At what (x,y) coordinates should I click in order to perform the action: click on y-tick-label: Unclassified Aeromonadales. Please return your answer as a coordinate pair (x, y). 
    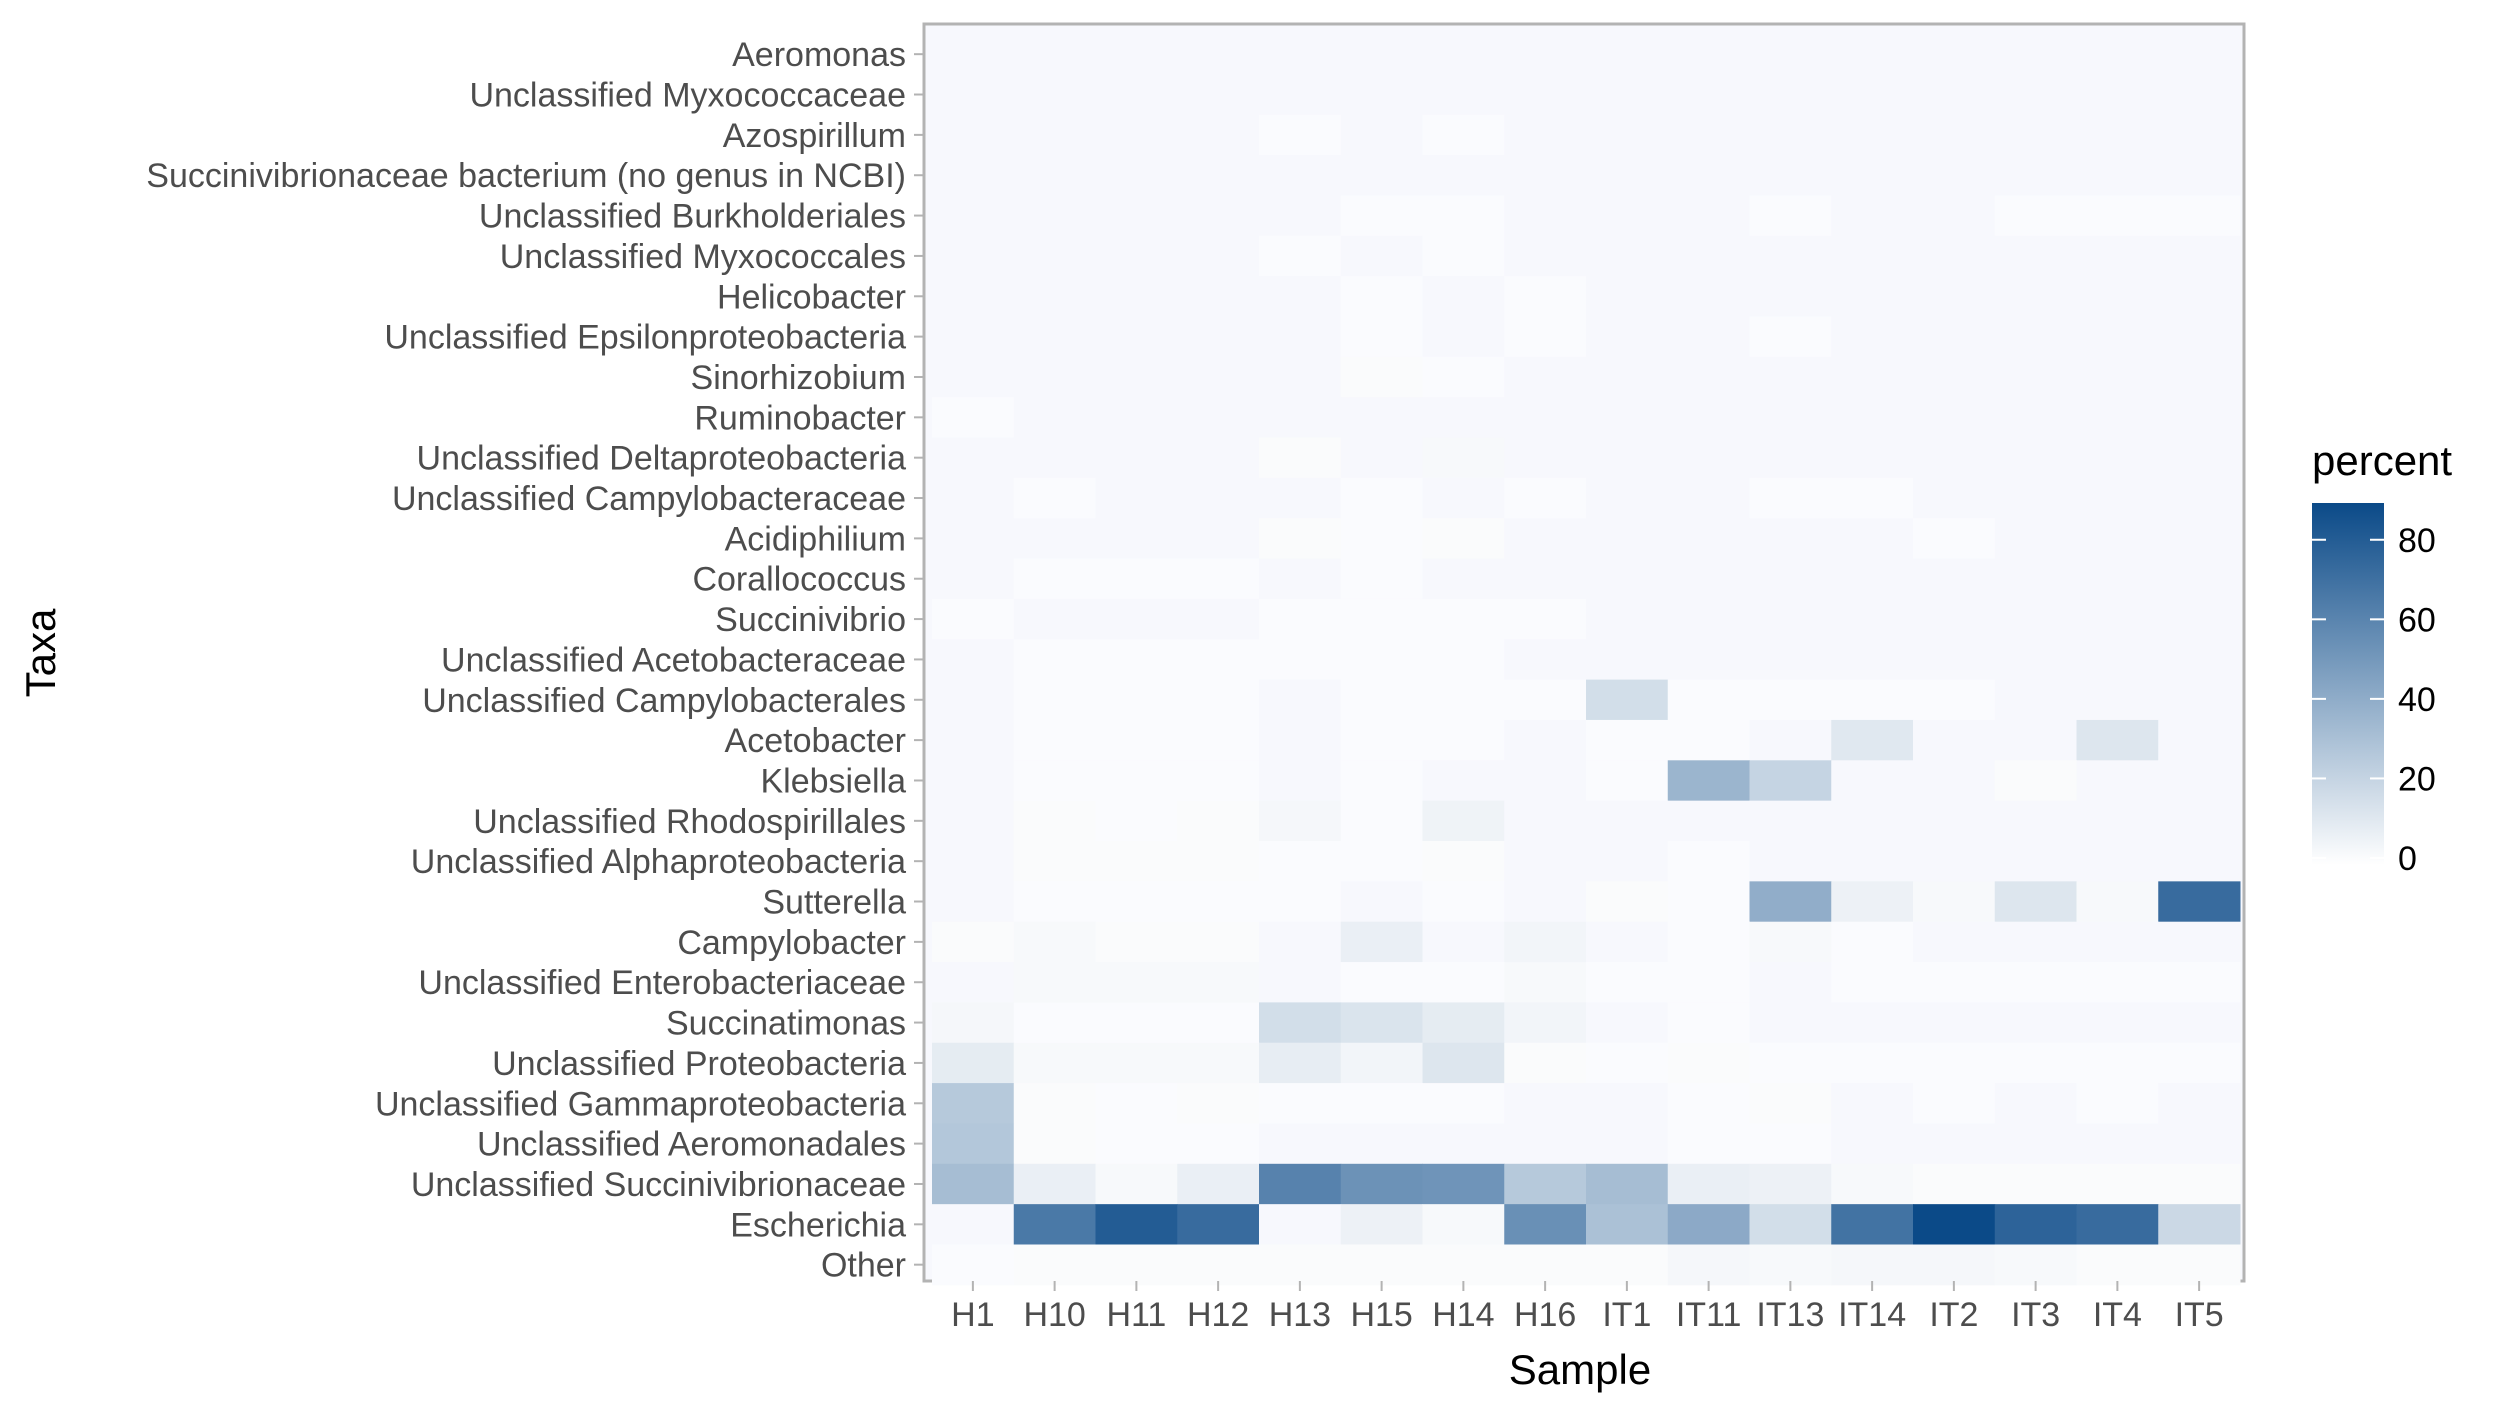
    Looking at the image, I should click on (691, 1145).